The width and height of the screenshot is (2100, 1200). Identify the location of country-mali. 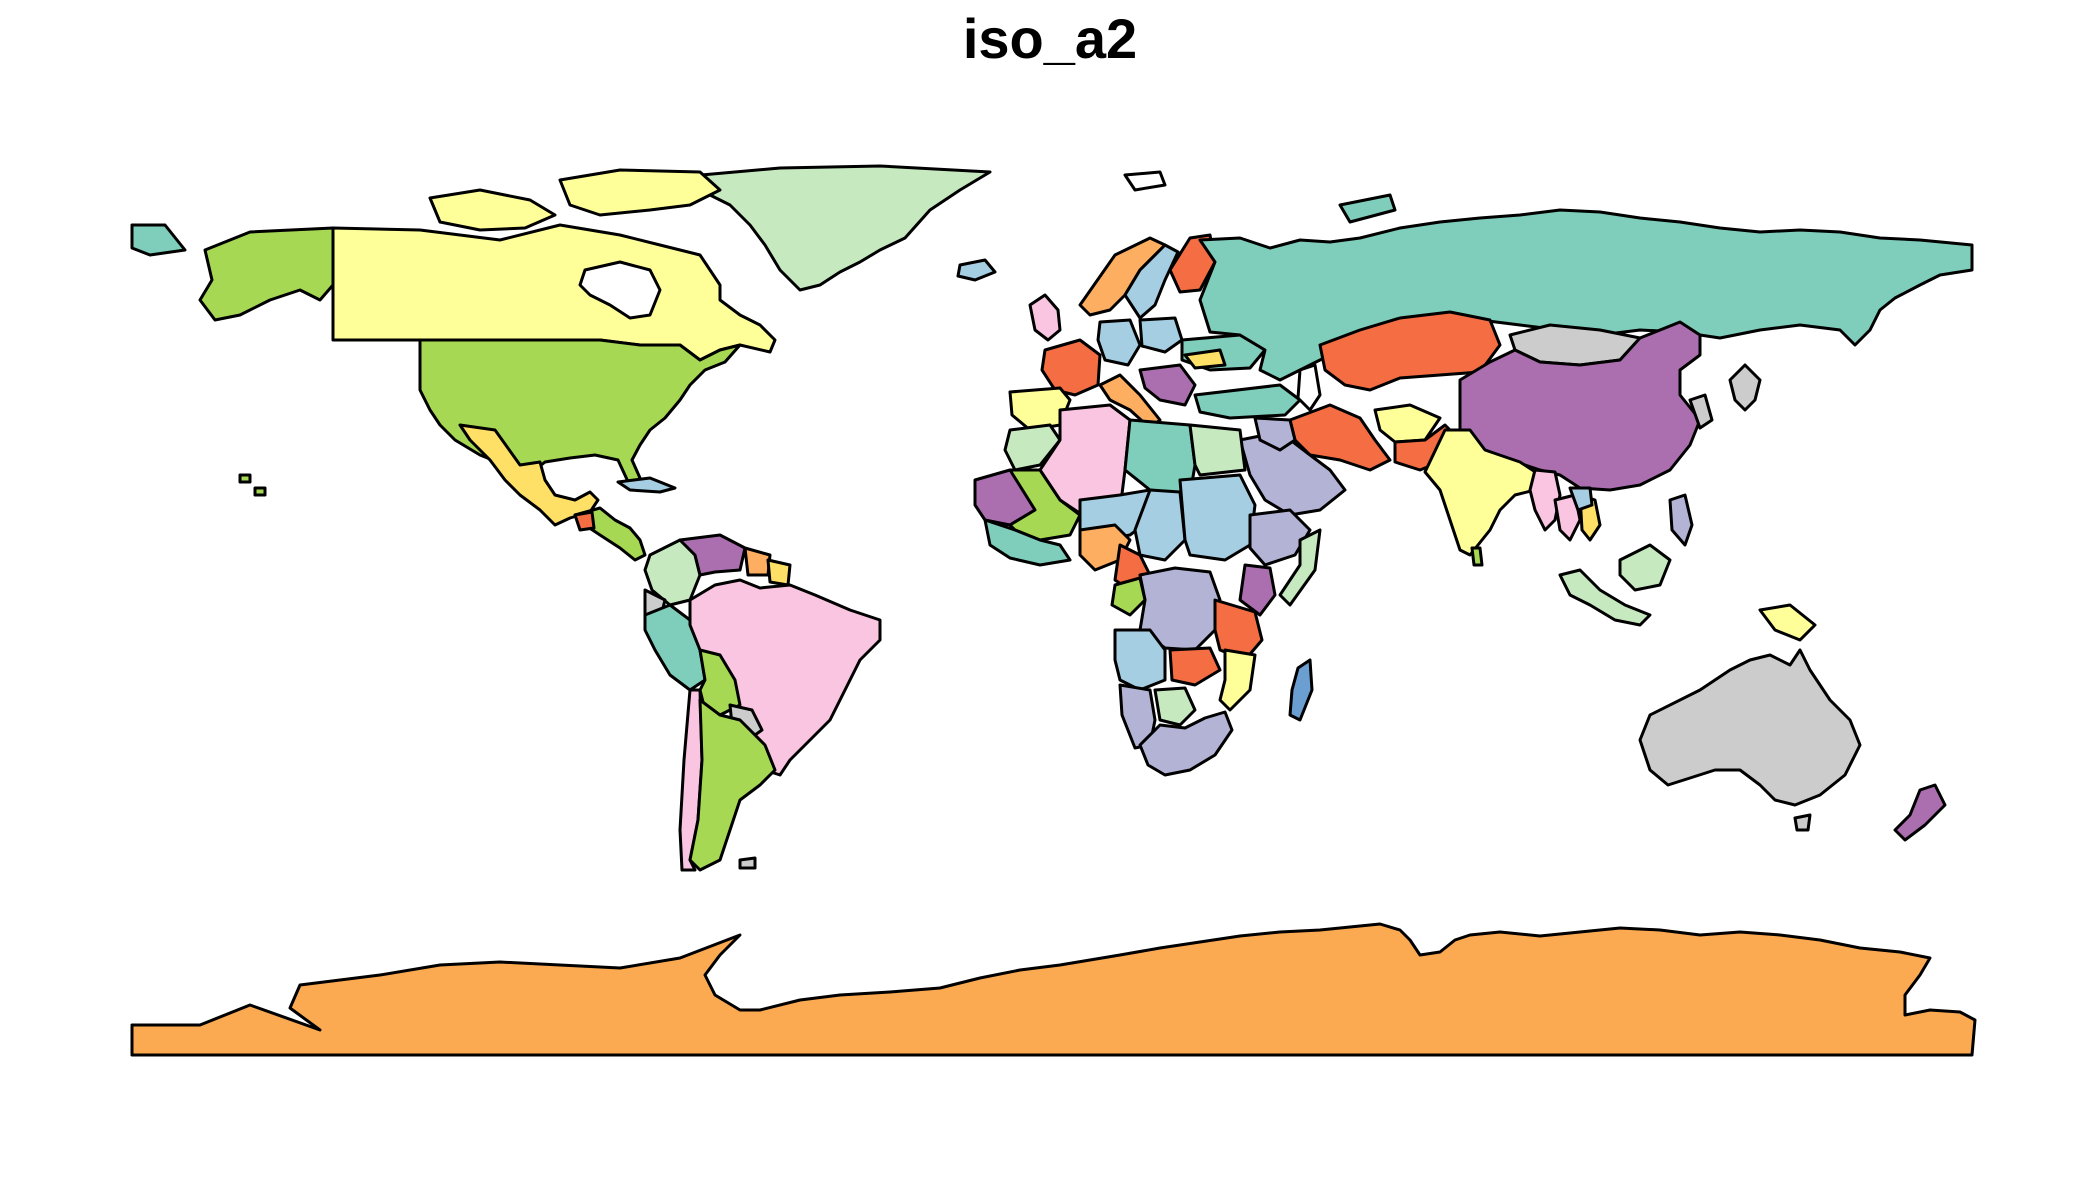
(1045, 505).